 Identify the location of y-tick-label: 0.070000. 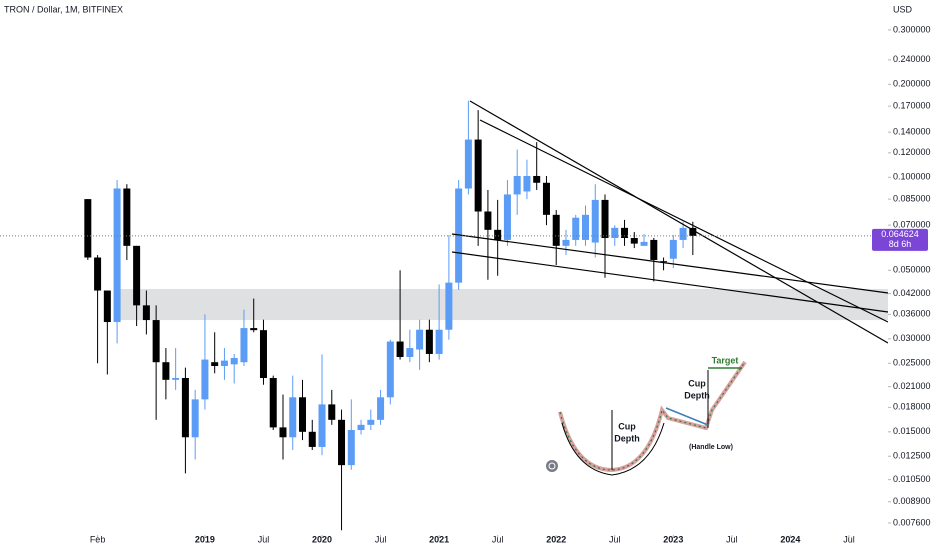
(912, 225).